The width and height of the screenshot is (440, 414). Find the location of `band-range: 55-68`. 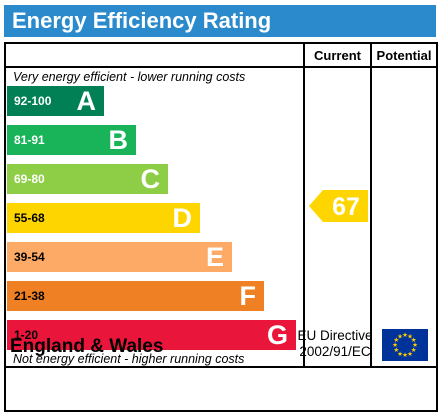

band-range: 55-68 is located at coordinates (29, 218).